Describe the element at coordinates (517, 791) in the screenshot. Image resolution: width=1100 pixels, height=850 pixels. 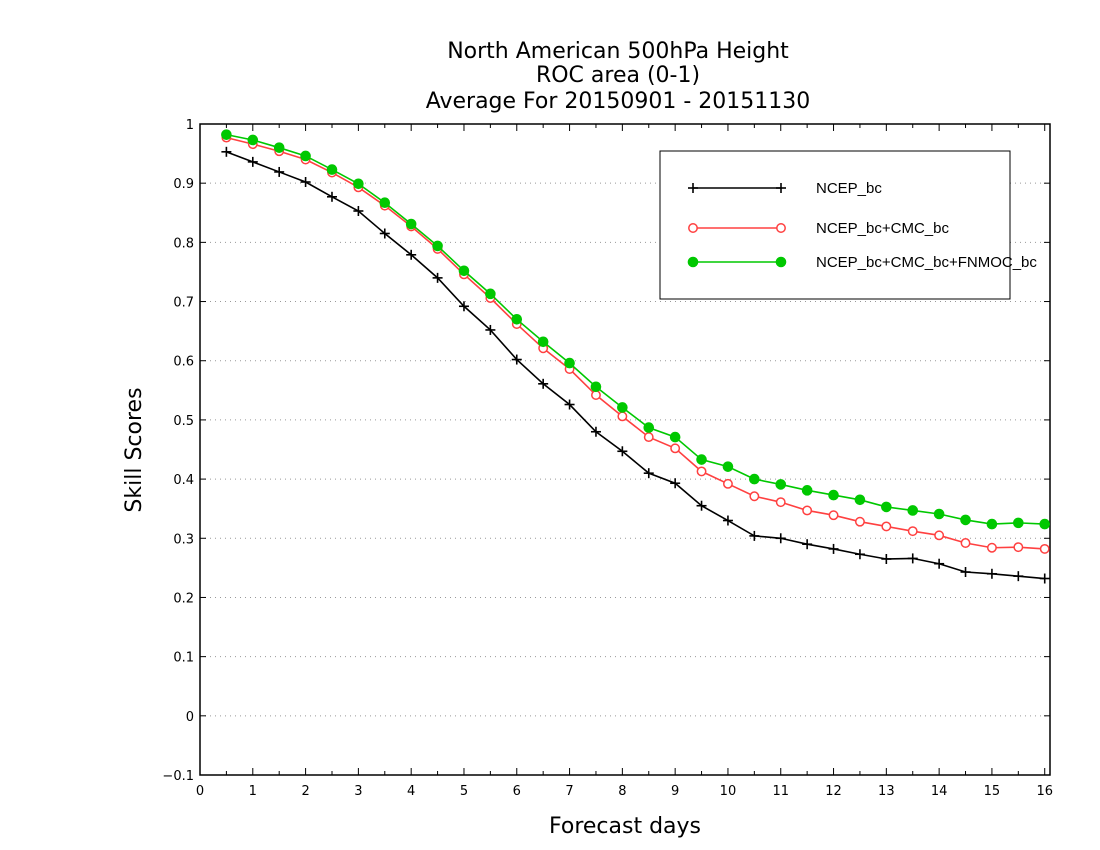
I see `x-tick-label: 6` at that location.